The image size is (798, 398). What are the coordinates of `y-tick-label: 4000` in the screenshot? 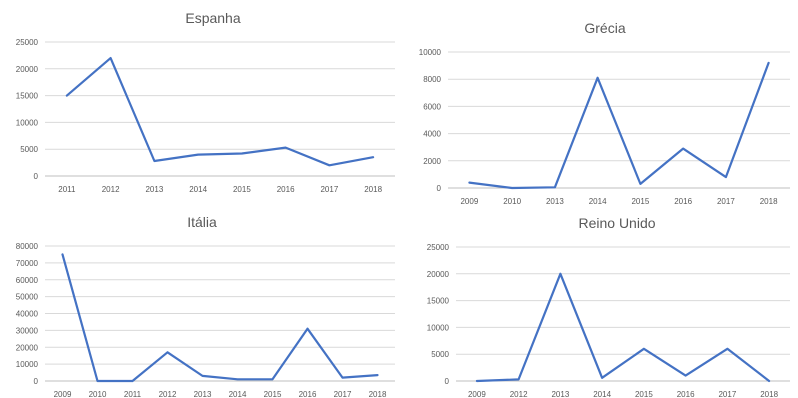 It's located at (432, 134).